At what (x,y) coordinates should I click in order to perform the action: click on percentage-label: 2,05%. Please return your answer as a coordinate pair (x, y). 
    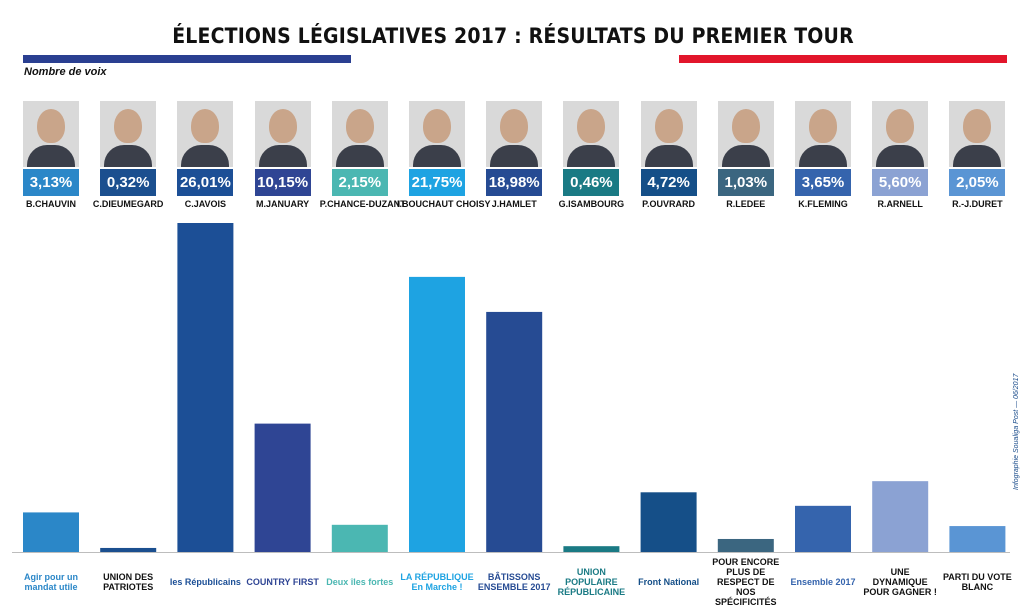
    Looking at the image, I should click on (977, 182).